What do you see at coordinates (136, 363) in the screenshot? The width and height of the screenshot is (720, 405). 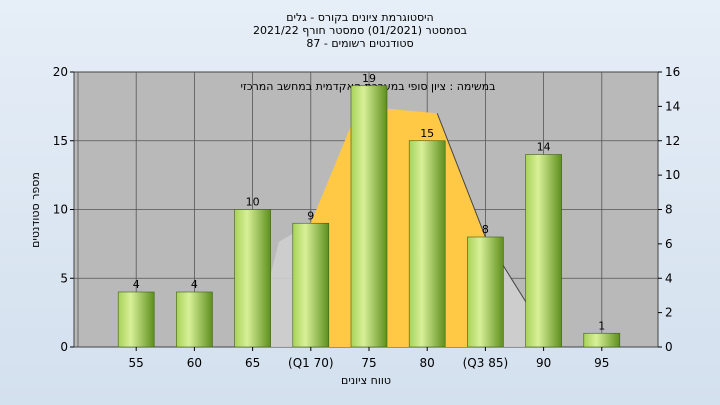 I see `x-tick-label: 55` at bounding box center [136, 363].